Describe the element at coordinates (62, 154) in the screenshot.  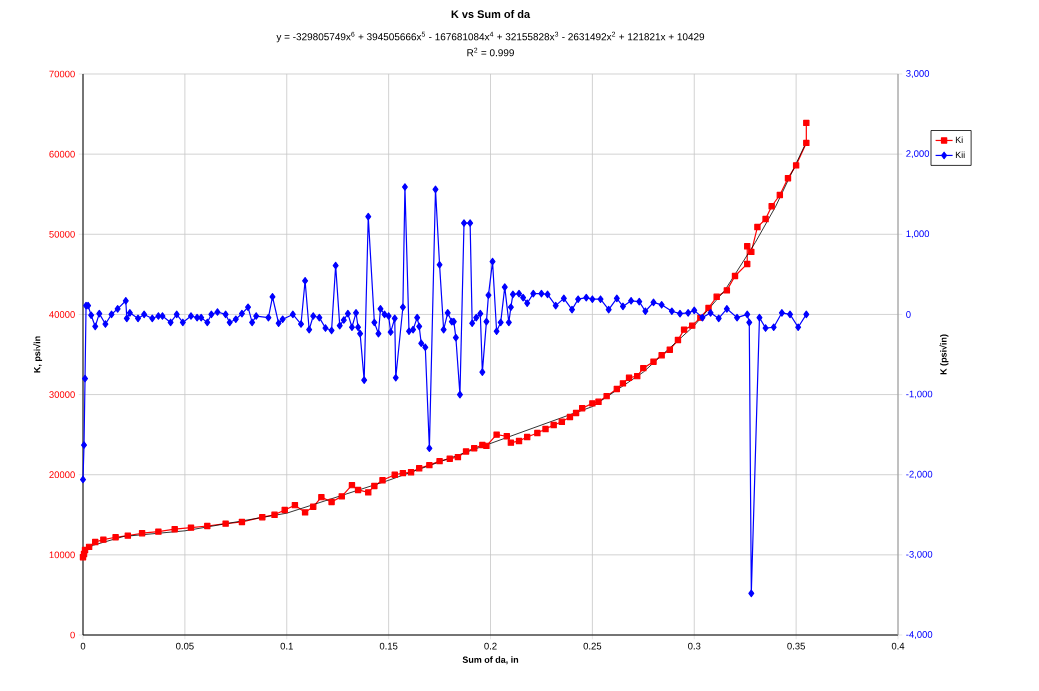
I see `y-tick-label: 60000` at that location.